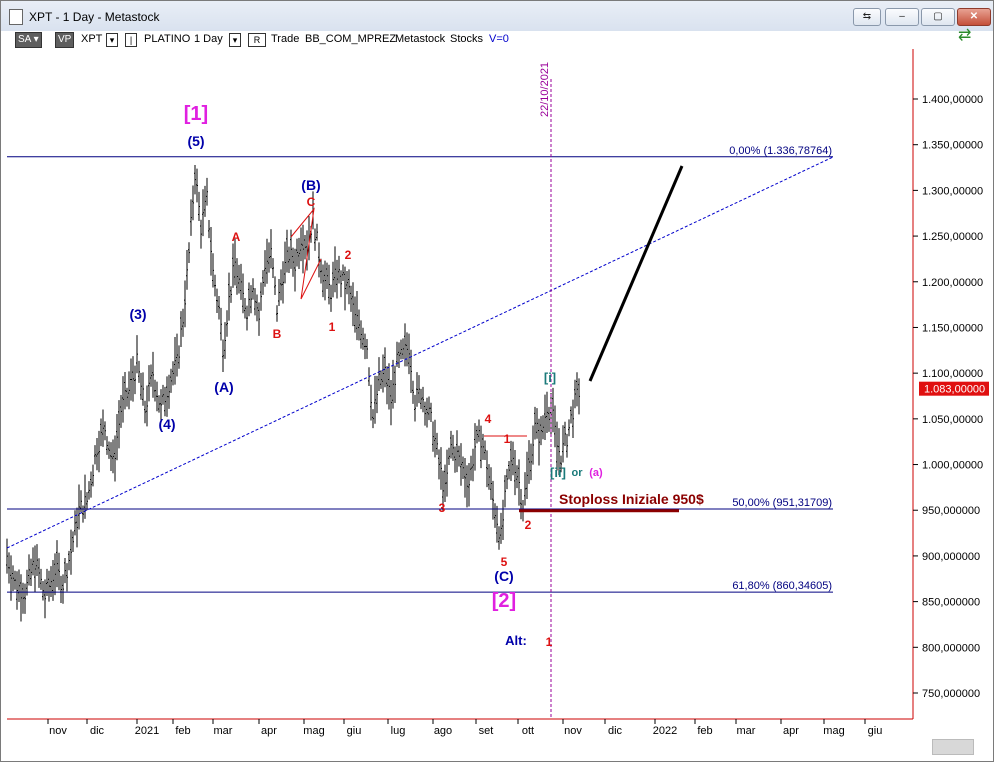  Describe the element at coordinates (486, 731) in the screenshot. I see `x-tick-label: set` at that location.